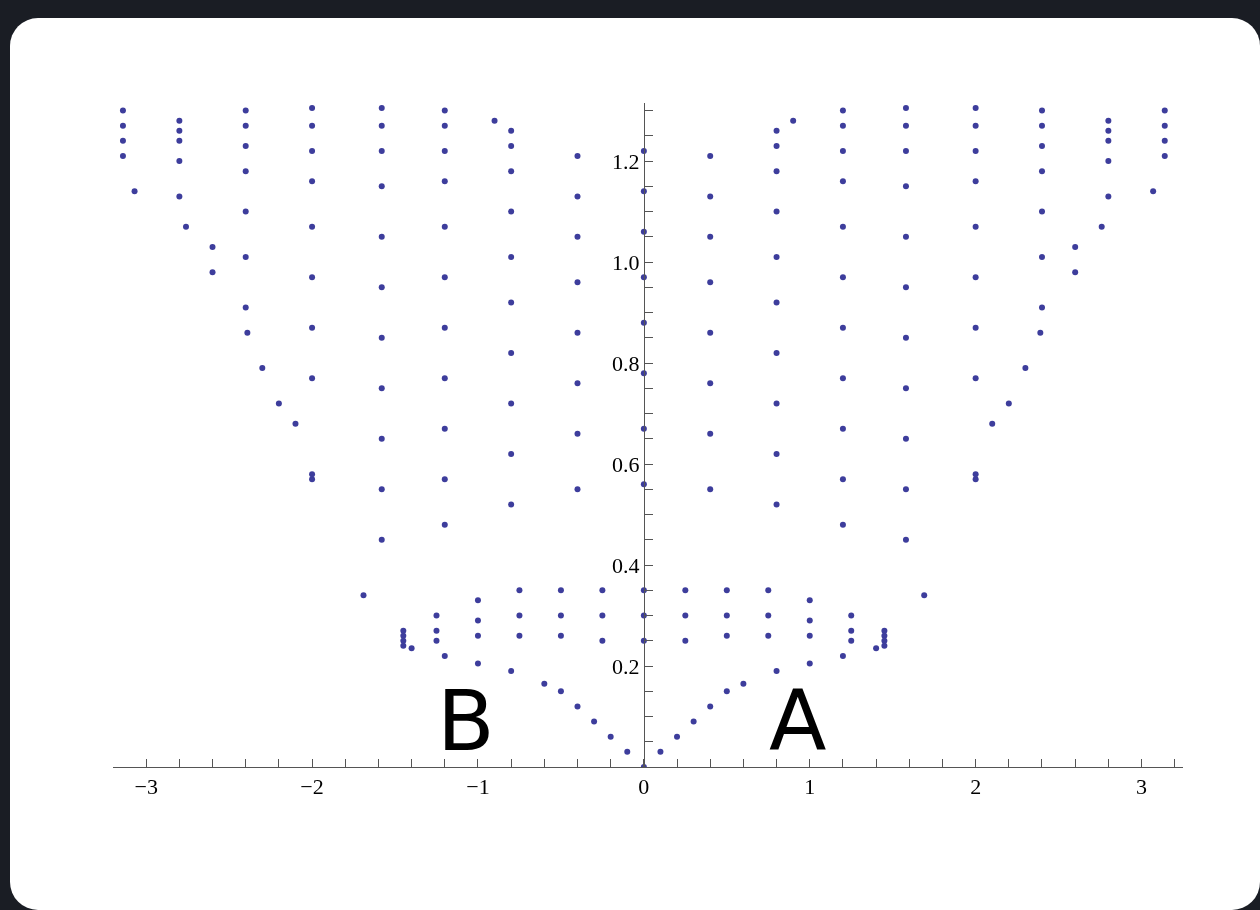 This screenshot has width=1260, height=910. Describe the element at coordinates (625, 161) in the screenshot. I see `y-tick-label: 1.2` at that location.